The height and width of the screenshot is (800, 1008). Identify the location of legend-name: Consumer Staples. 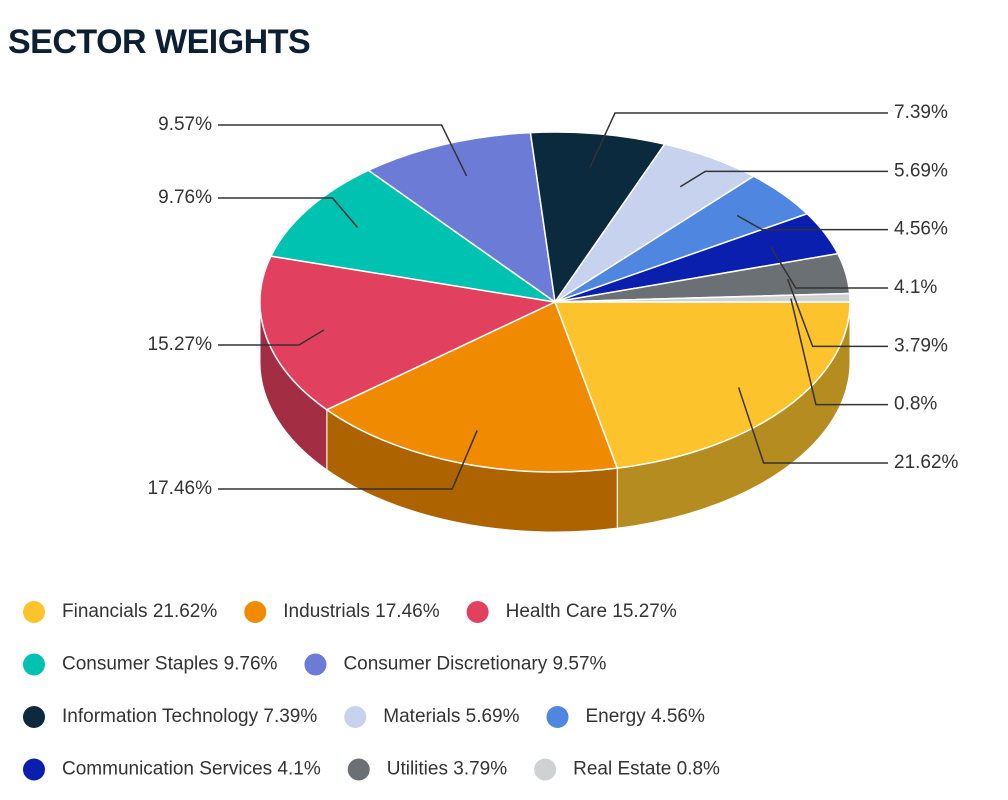
(140, 664).